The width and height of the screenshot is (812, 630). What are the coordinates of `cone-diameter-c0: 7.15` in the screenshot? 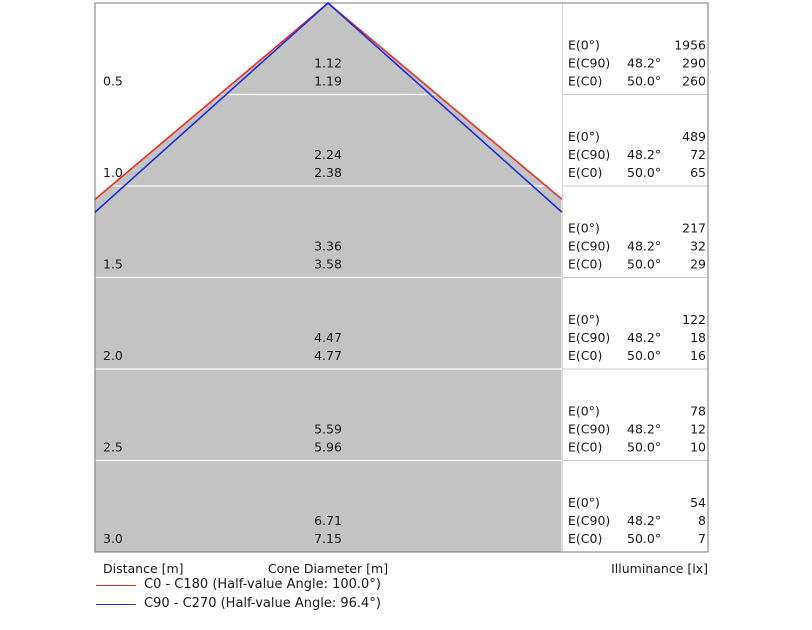 It's located at (328, 538).